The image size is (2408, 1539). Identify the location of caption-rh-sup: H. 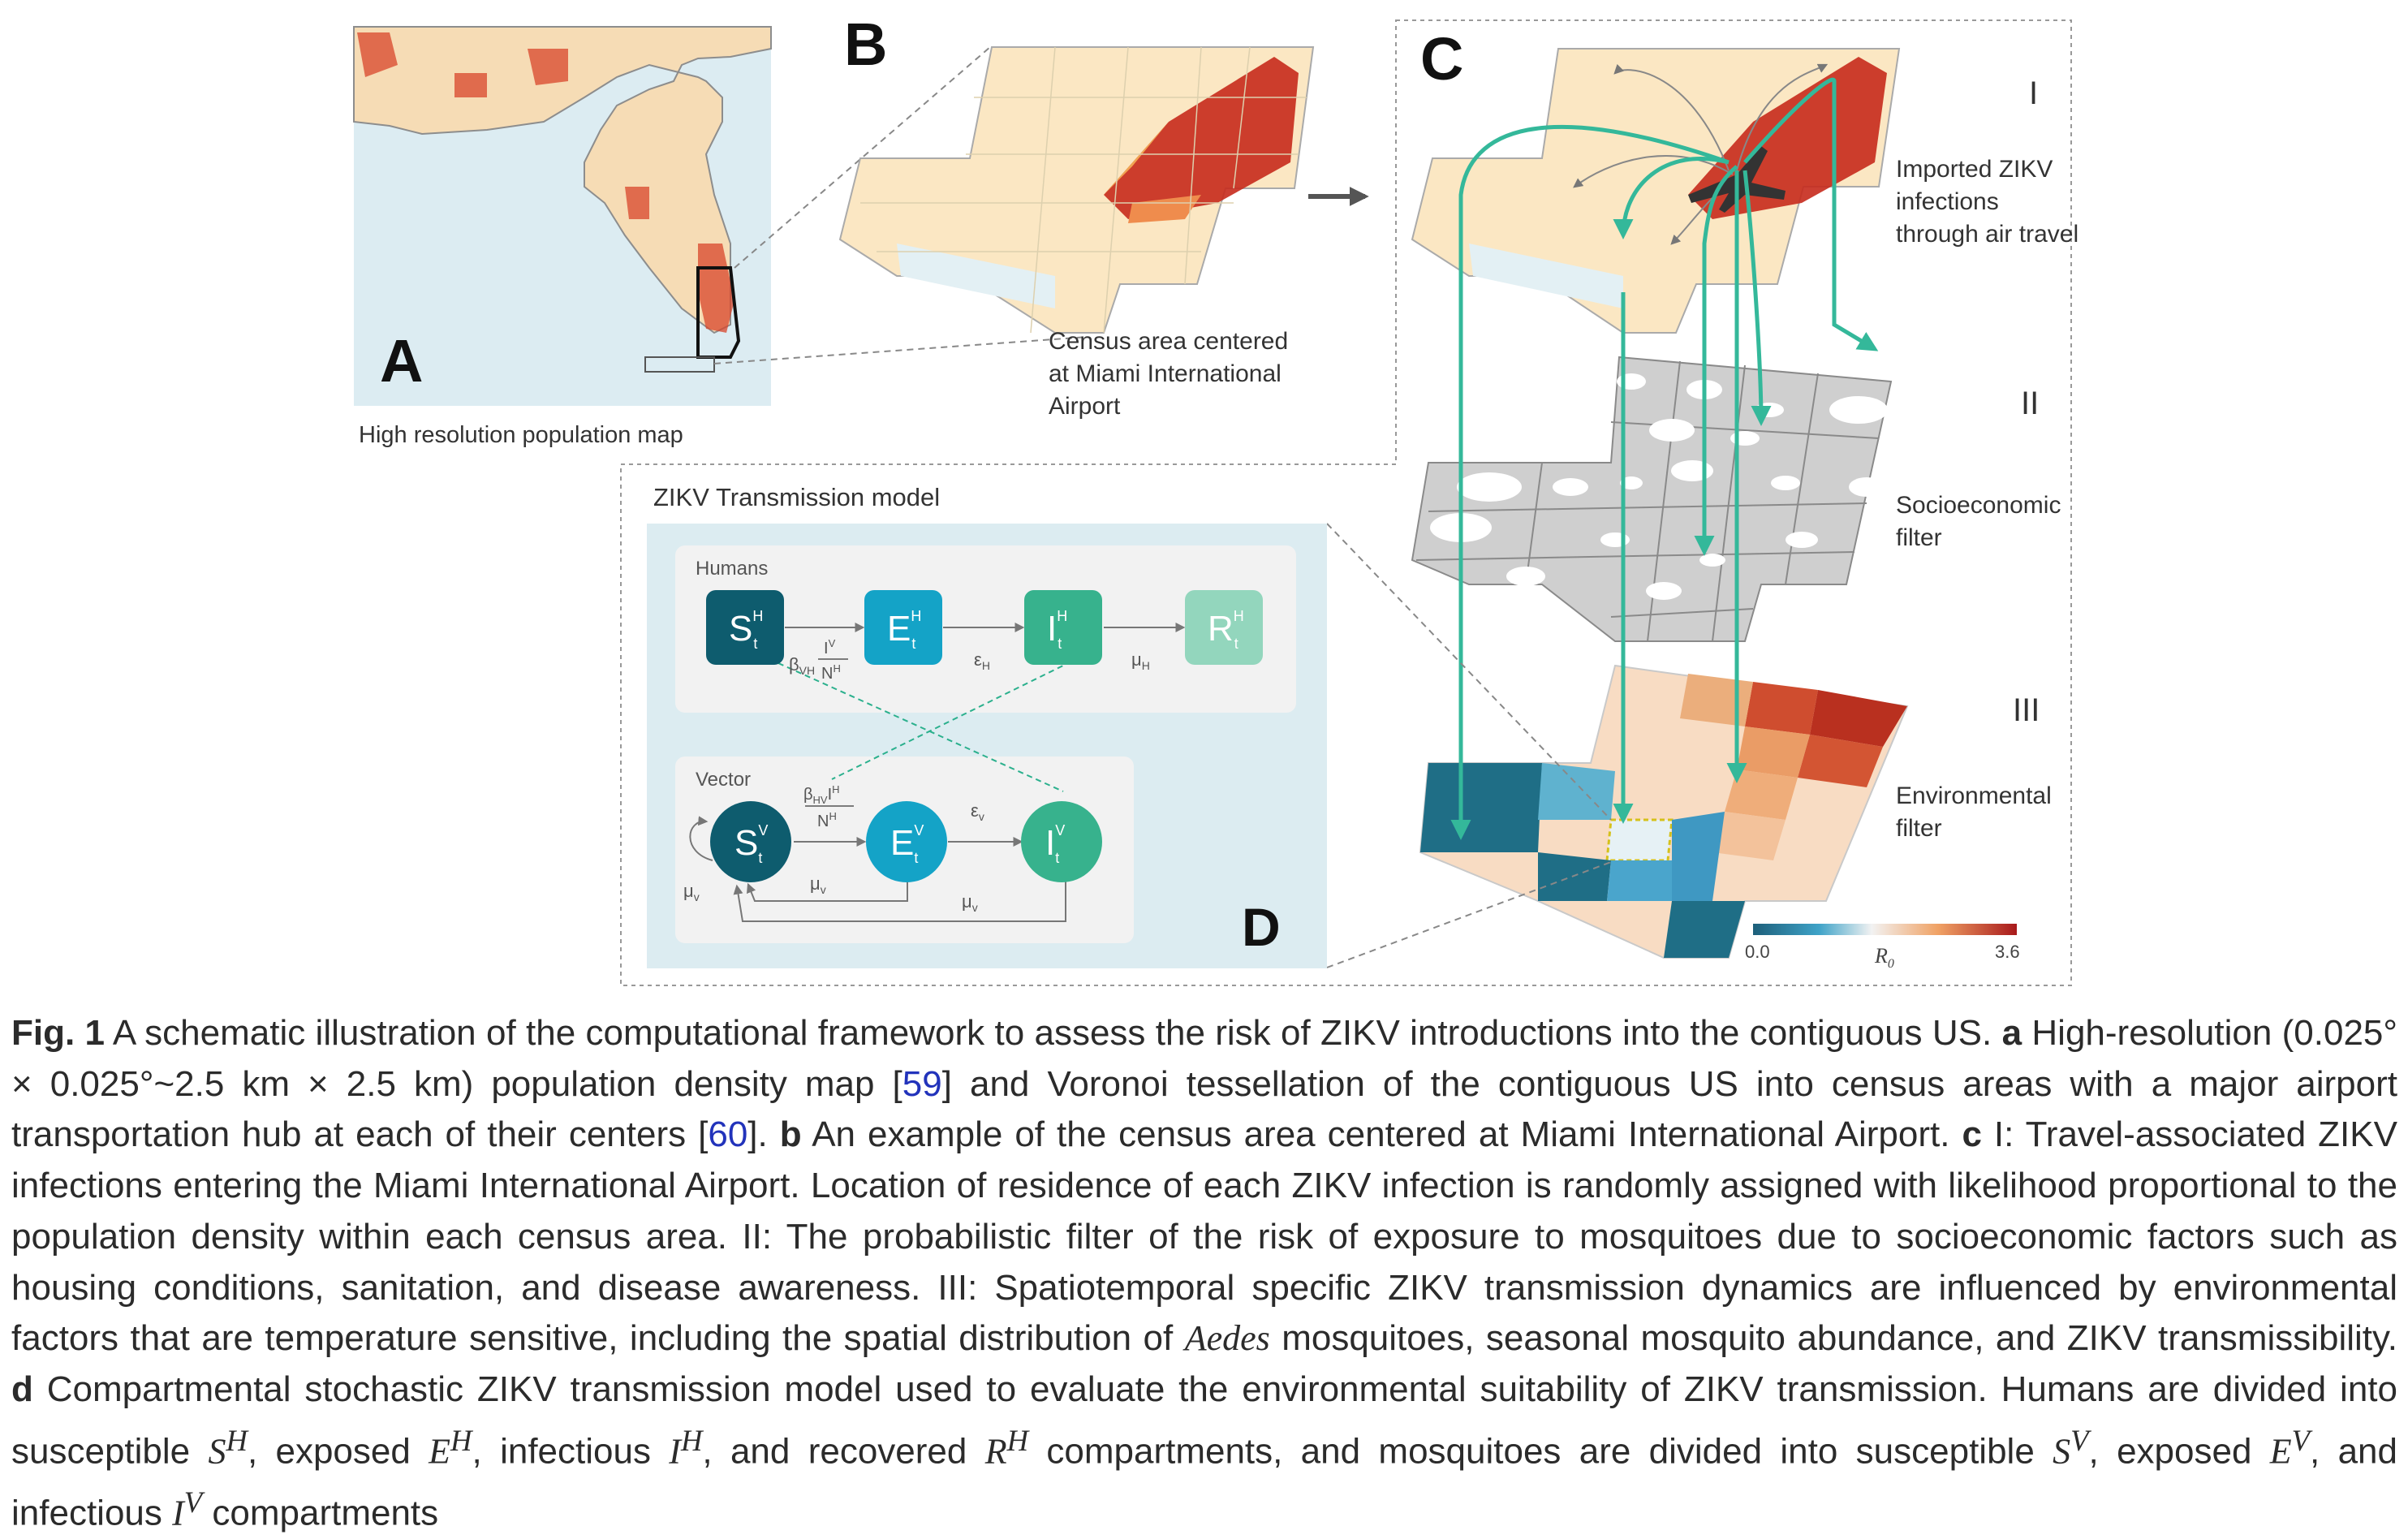
(1017, 1440).